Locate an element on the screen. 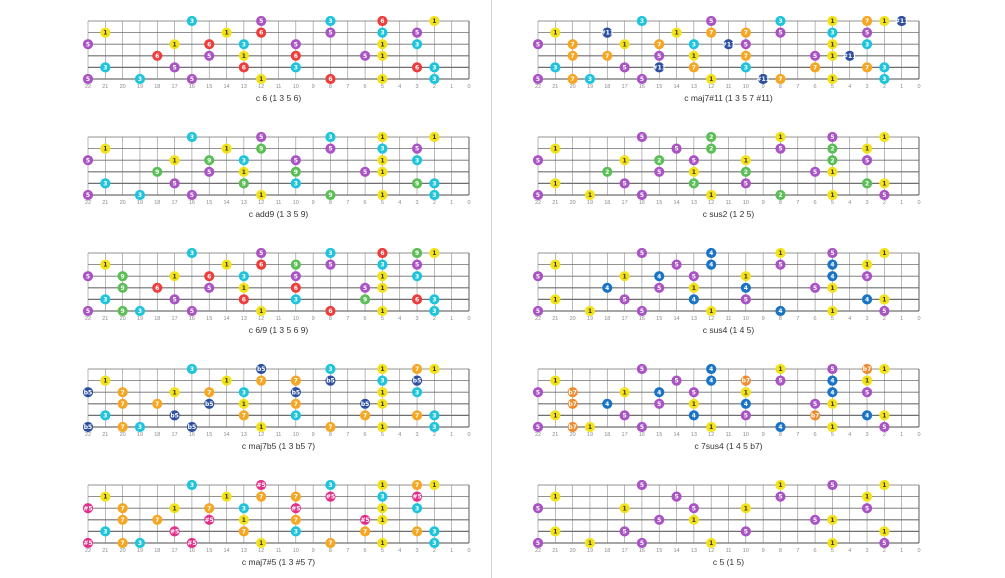 The image size is (1005, 578). note-dot-label: b7 is located at coordinates (746, 381).